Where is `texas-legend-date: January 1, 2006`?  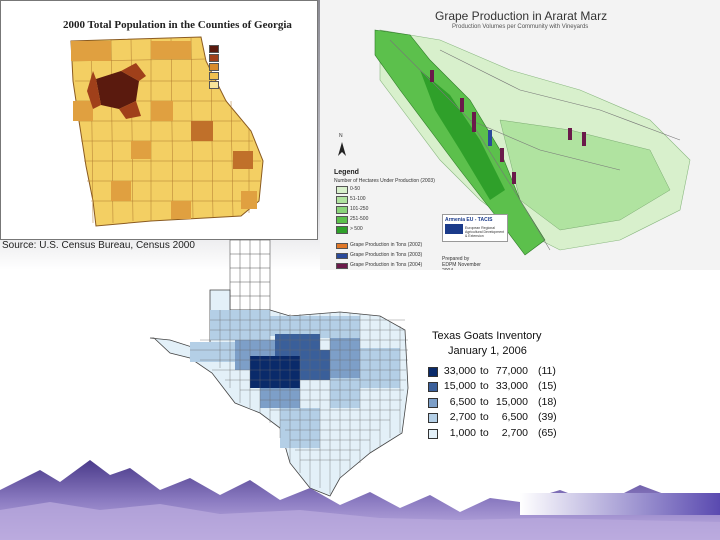
texas-legend-date: January 1, 2006 is located at coordinates (487, 351).